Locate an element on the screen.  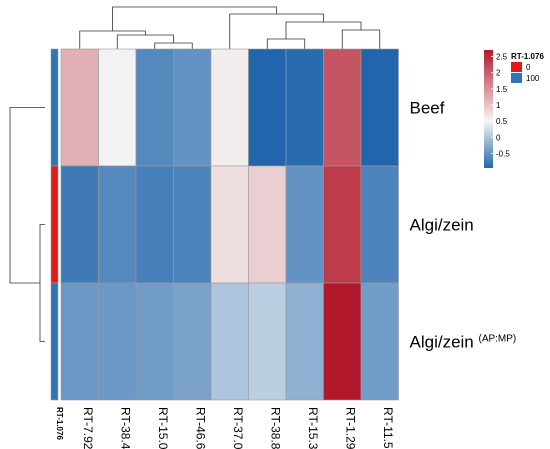
column-label: RT-11.539 is located at coordinates (388, 428).